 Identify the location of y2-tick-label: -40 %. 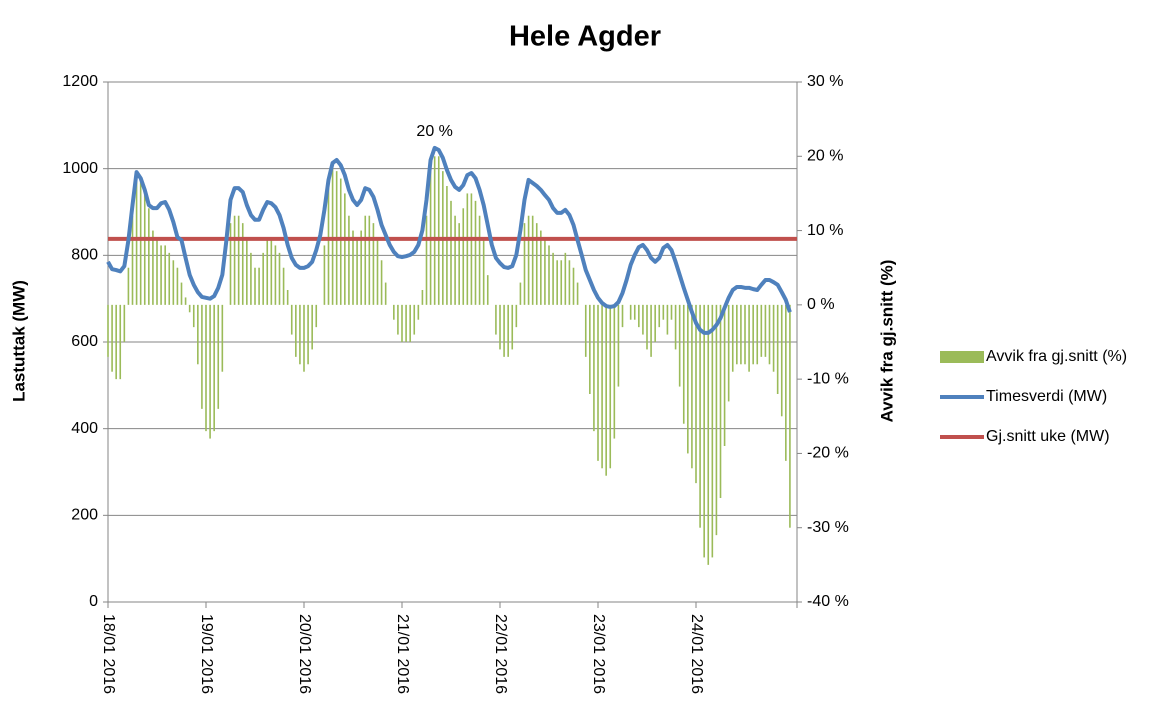
(828, 601).